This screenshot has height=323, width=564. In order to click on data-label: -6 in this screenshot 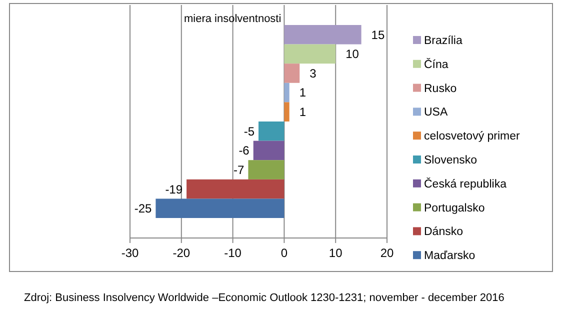, I will do `click(244, 151)`.